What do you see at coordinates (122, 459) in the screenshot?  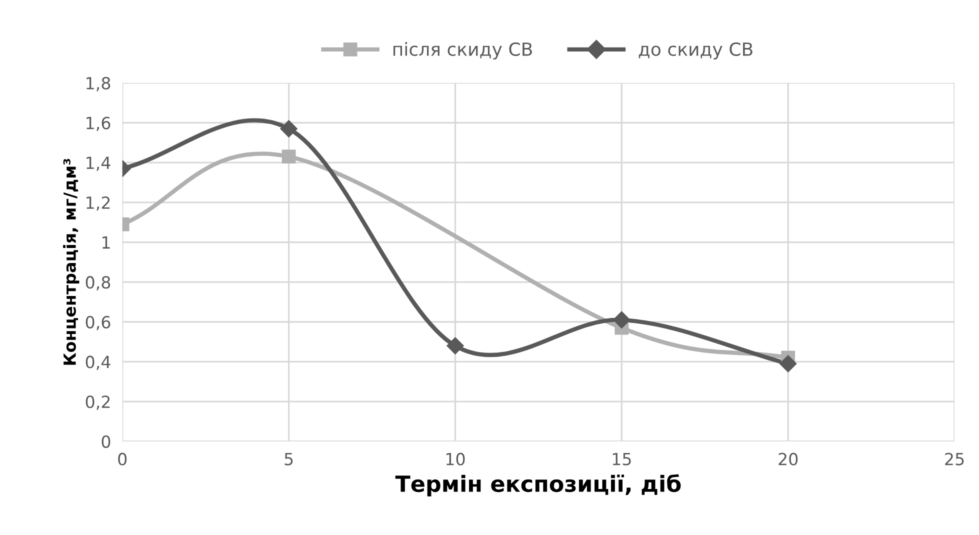 I see `x-tick-label: 0` at bounding box center [122, 459].